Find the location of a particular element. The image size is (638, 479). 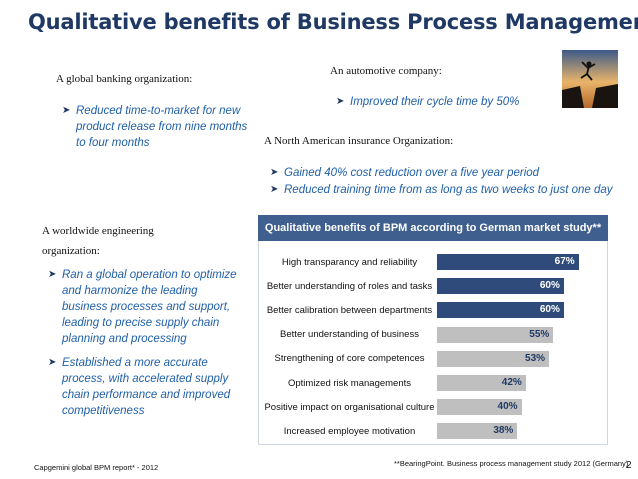

bar-value-label: 38% is located at coordinates (503, 431).